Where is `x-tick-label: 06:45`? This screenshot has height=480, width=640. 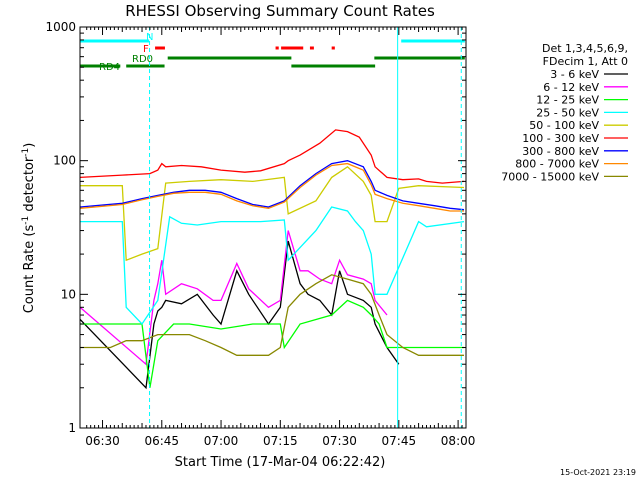 x-tick-label: 06:45 is located at coordinates (161, 441).